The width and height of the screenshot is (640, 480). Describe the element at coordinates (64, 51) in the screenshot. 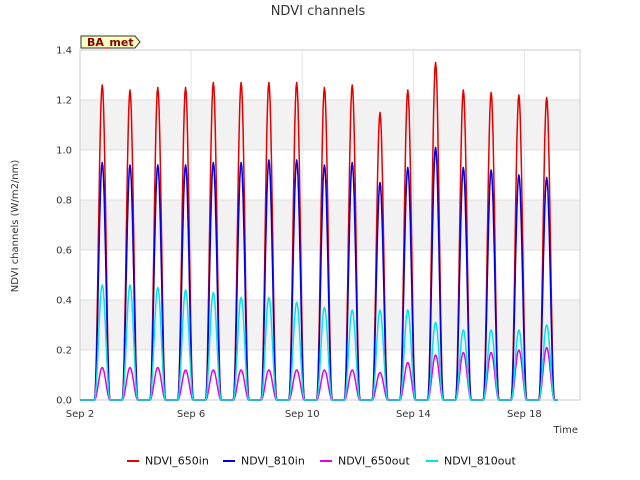

I see `y-tick-label: 1.4` at that location.